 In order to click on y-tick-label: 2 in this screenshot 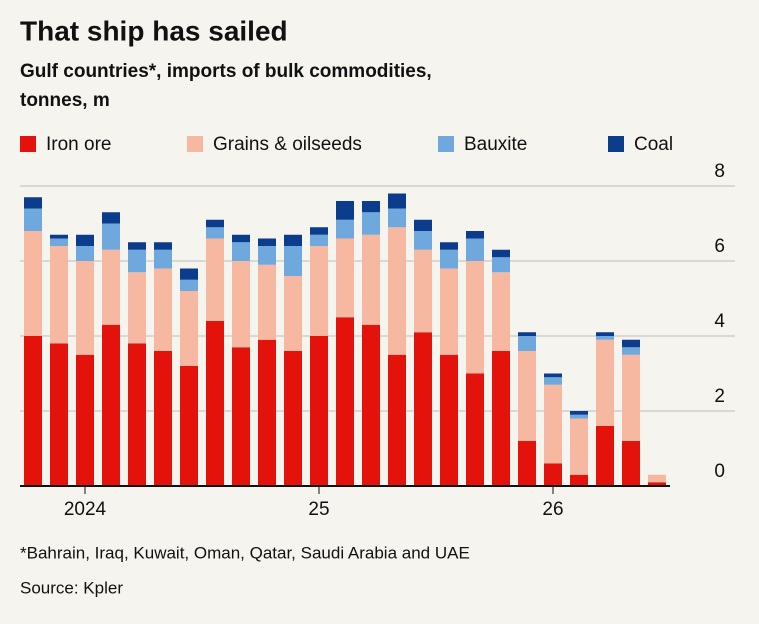, I will do `click(719, 396)`.